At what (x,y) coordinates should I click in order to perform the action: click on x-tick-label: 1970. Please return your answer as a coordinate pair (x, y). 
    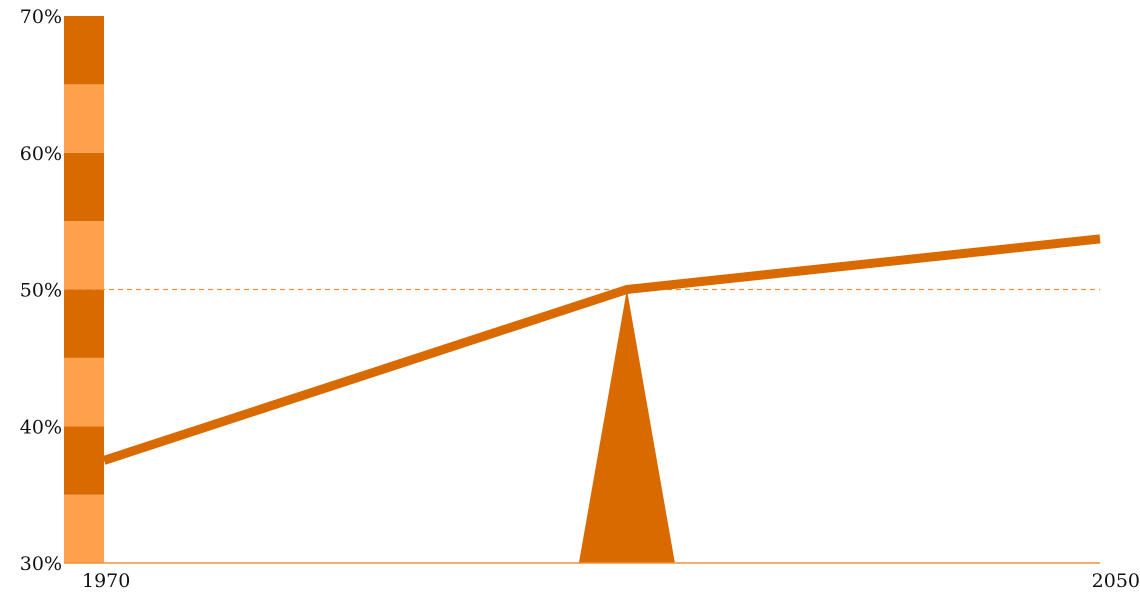
    Looking at the image, I should click on (106, 581).